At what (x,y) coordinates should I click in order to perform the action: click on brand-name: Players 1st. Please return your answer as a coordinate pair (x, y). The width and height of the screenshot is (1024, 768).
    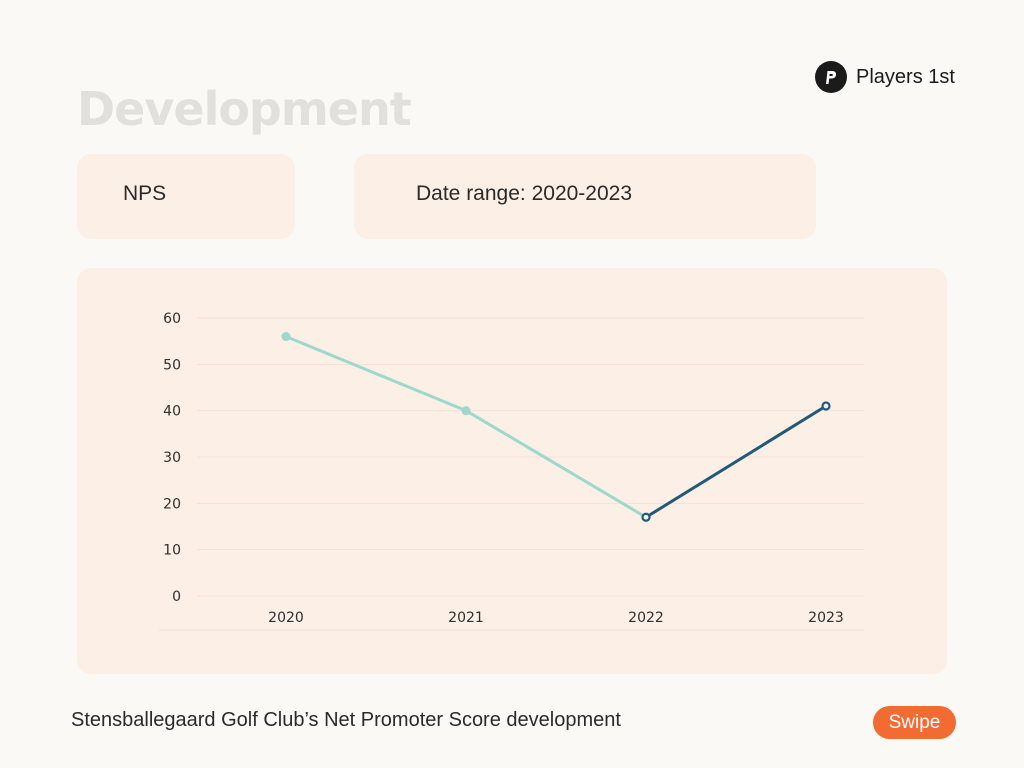
    Looking at the image, I should click on (905, 76).